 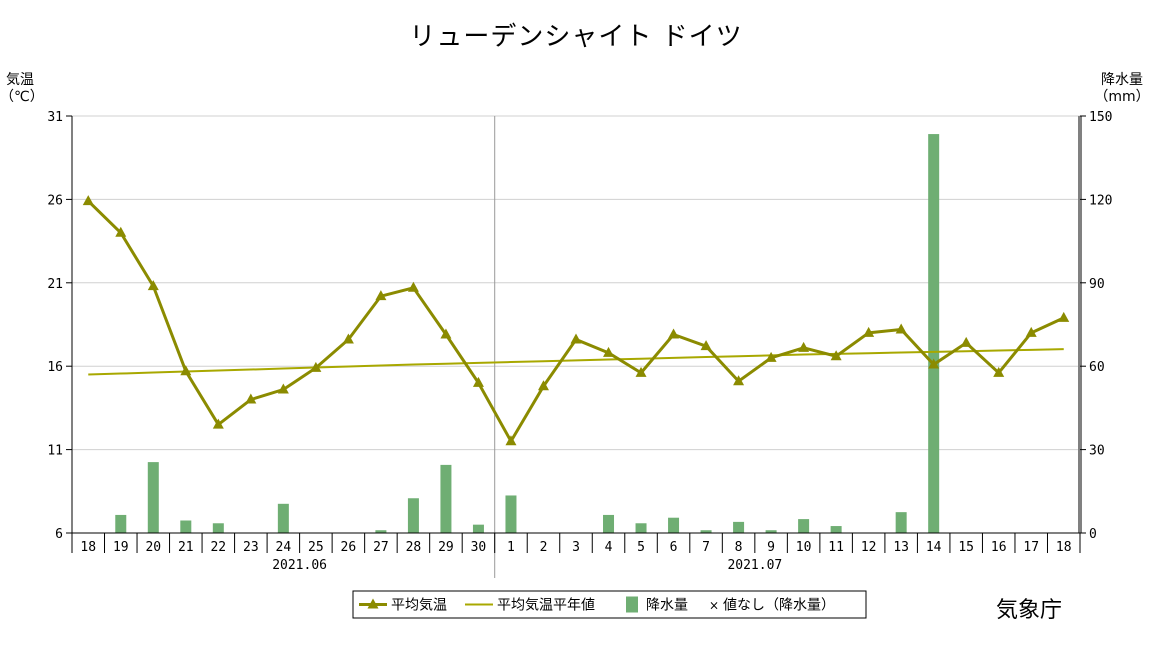 I want to click on x-tick-label: 2, so click(x=544, y=547).